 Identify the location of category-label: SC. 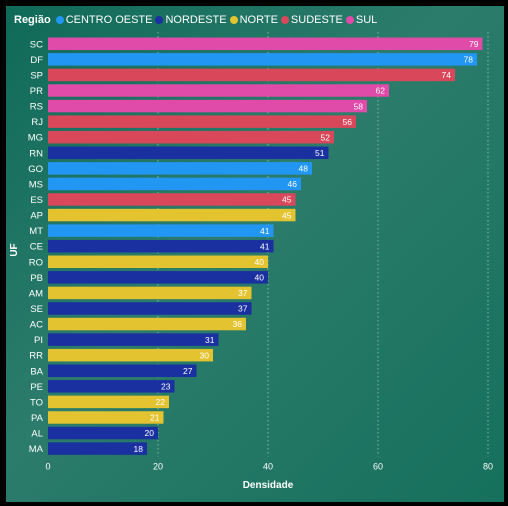
(36, 44).